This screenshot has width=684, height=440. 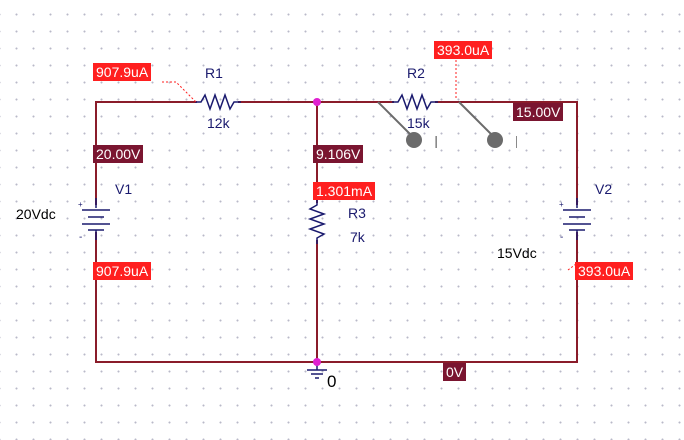 What do you see at coordinates (415, 102) in the screenshot?
I see `resistor-r2-symbol` at bounding box center [415, 102].